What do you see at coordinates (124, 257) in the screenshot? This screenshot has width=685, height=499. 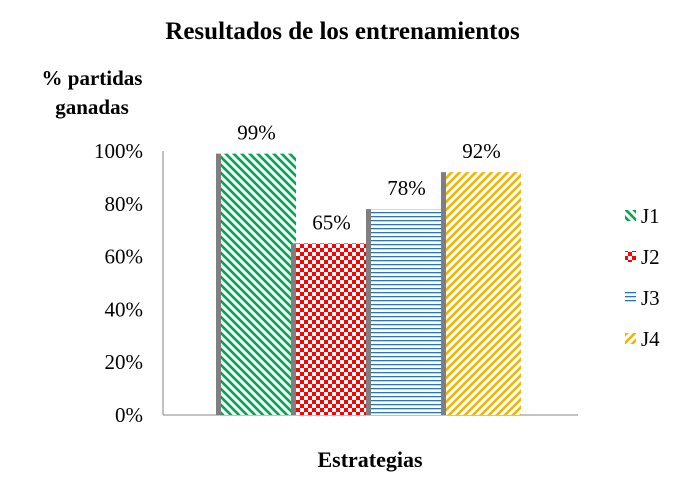 I see `y-tick-label: 60%` at bounding box center [124, 257].